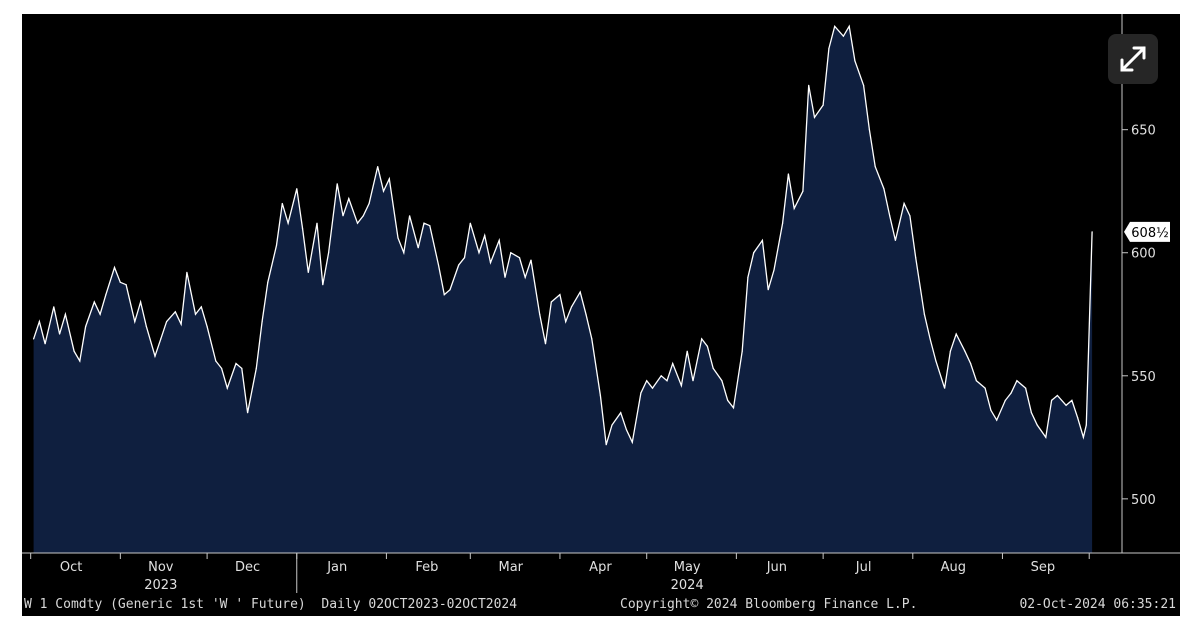 The width and height of the screenshot is (1200, 633). What do you see at coordinates (1143, 131) in the screenshot?
I see `y-tick-label: 650` at bounding box center [1143, 131].